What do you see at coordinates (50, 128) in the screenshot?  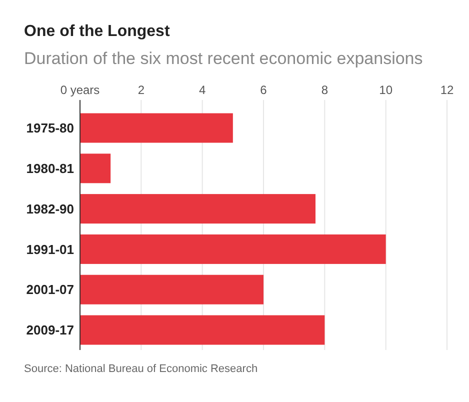 I see `y-tick-label: 1975-80` at bounding box center [50, 128].